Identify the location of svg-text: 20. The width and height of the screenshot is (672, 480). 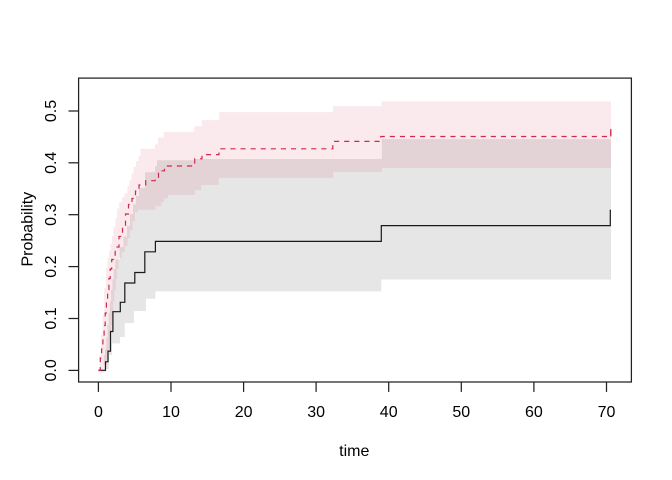
(244, 412).